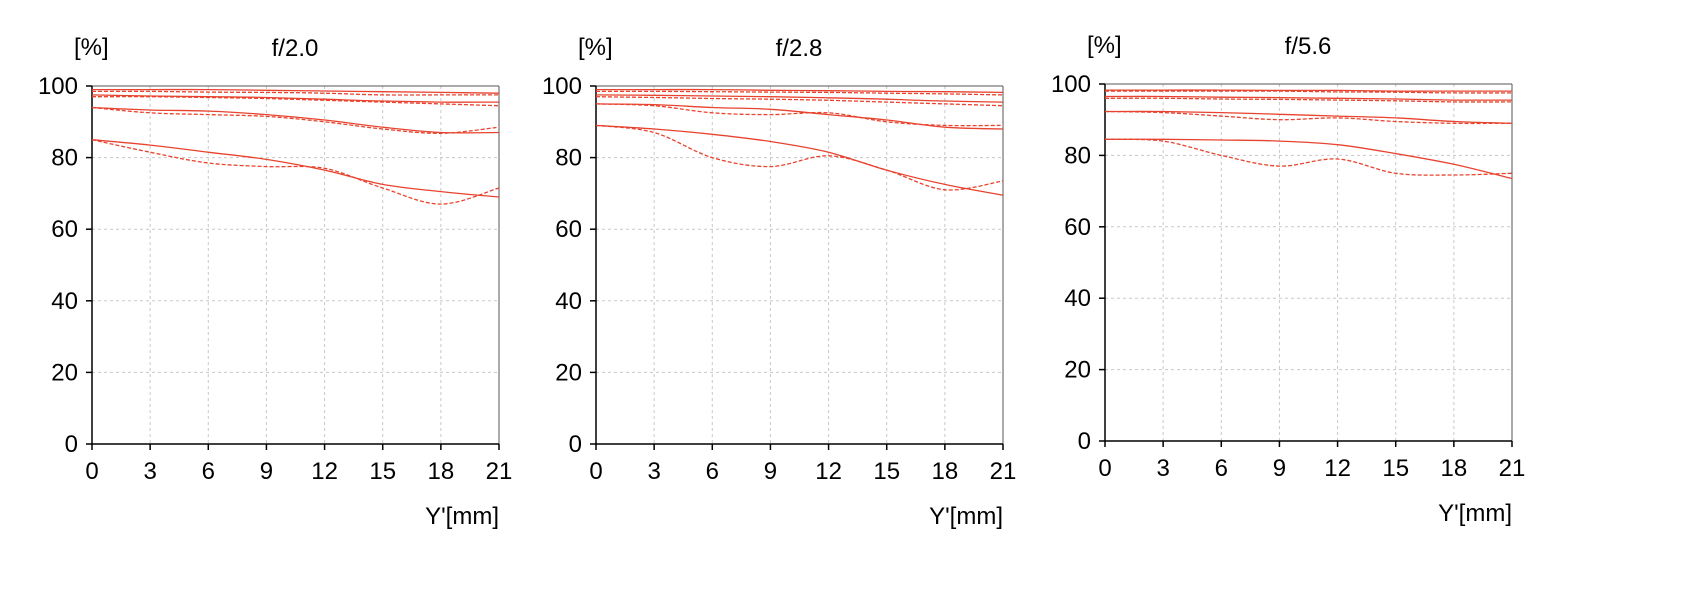 The height and width of the screenshot is (590, 1696). What do you see at coordinates (295, 48) in the screenshot?
I see `chart-title: f/2.0` at bounding box center [295, 48].